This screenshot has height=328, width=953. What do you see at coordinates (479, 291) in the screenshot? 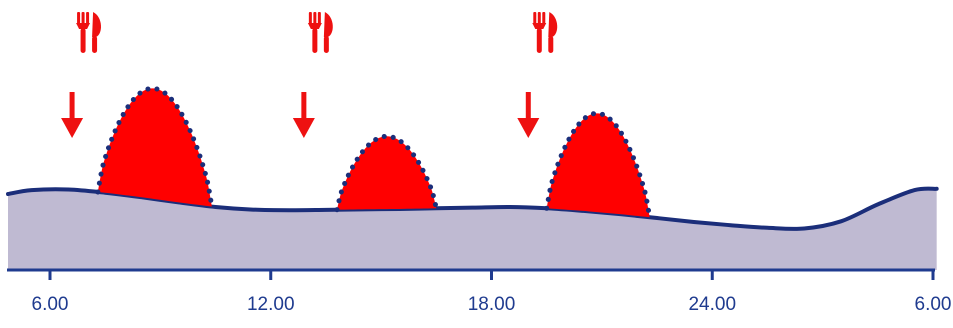
I see `x-axis: 6.00 12.00 18.00 24.00 6.00` at bounding box center [479, 291].